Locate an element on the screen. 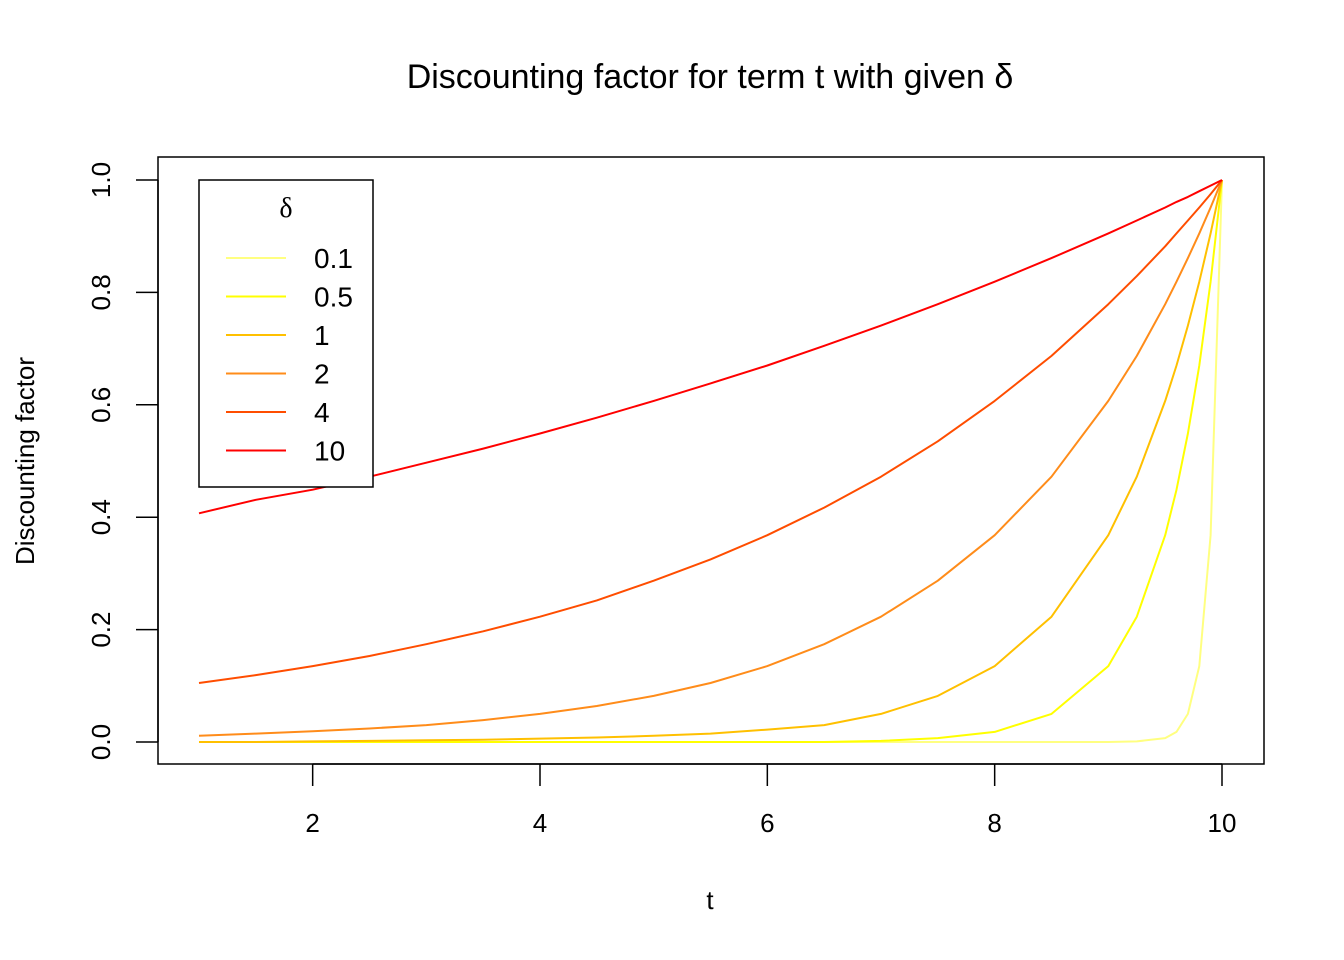 The width and height of the screenshot is (1344, 960). x-tick-label: 4 is located at coordinates (540, 823).